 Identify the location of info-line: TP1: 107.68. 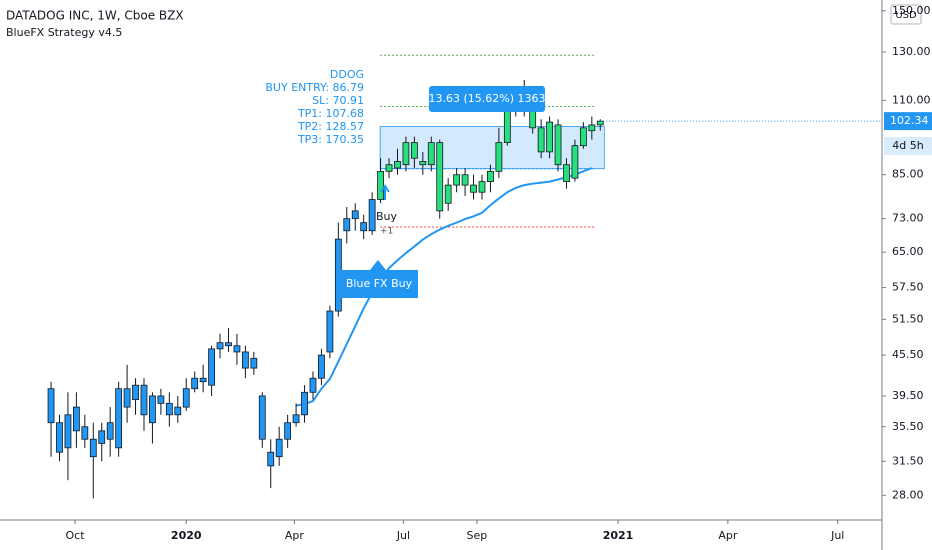
(330, 113).